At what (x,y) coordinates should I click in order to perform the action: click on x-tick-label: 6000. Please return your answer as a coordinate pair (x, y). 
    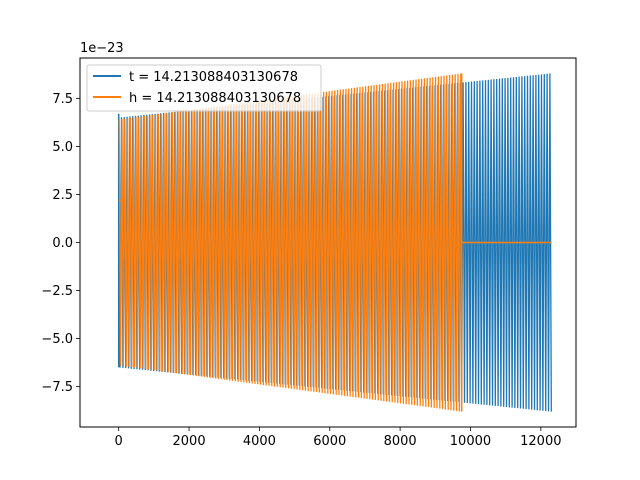
    Looking at the image, I should click on (329, 441).